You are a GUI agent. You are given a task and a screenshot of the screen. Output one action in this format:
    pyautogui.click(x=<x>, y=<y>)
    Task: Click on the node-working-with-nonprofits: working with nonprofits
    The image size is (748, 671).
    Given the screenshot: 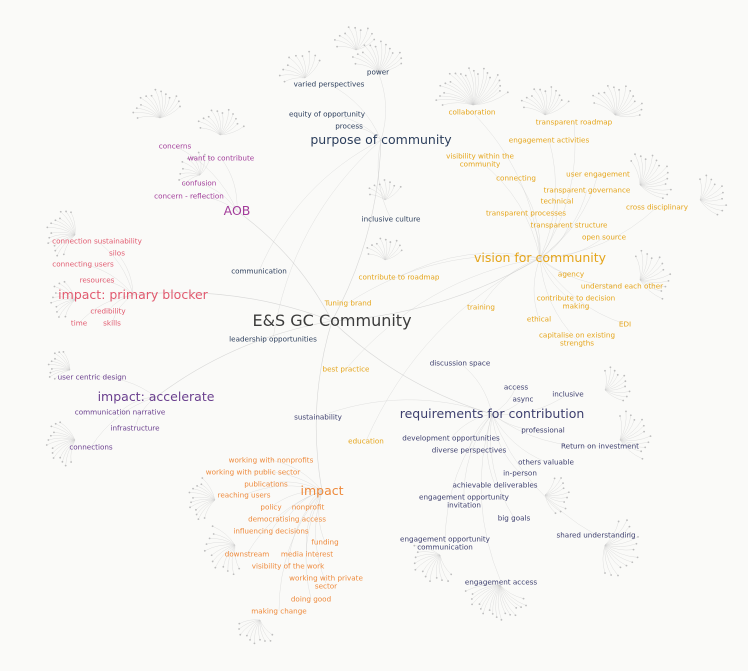 What is the action you would take?
    pyautogui.click(x=271, y=460)
    